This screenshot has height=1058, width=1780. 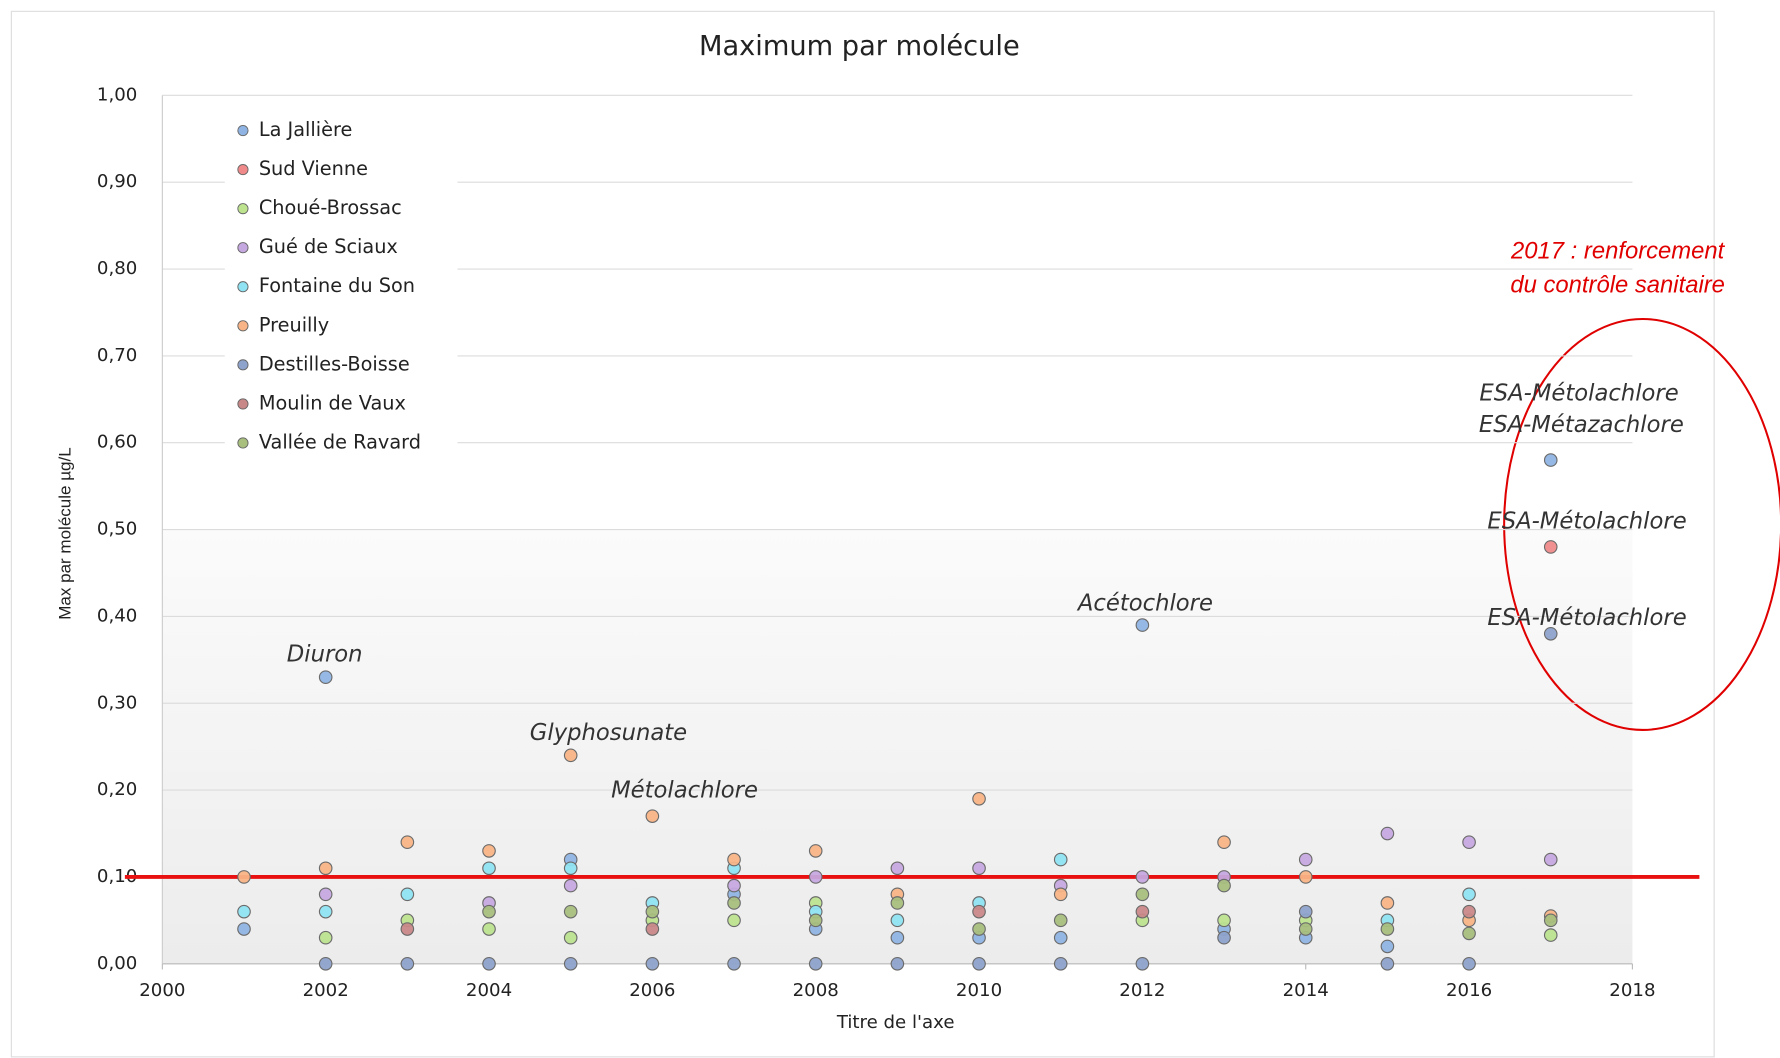 What do you see at coordinates (117, 442) in the screenshot?
I see `y-tick-label: 0,60` at bounding box center [117, 442].